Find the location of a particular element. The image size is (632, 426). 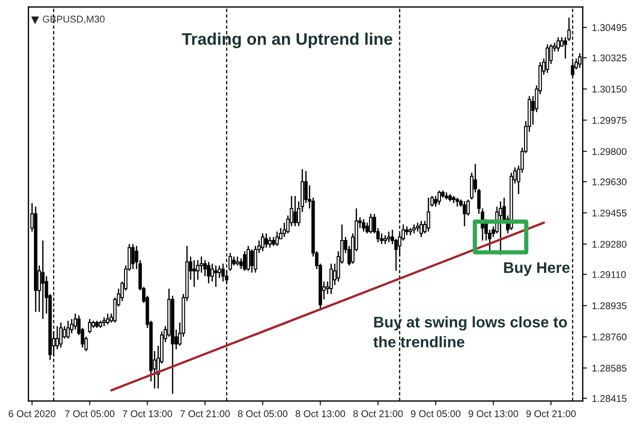

y-tick-label: 1.30495 is located at coordinates (609, 28).